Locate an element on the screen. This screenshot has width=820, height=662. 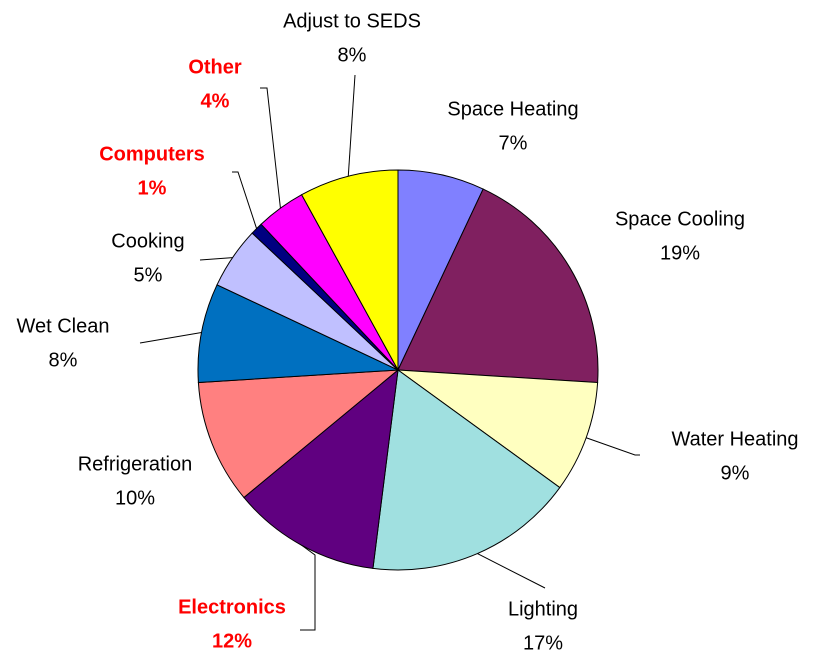
slice-label: Cooking is located at coordinates (147, 241).